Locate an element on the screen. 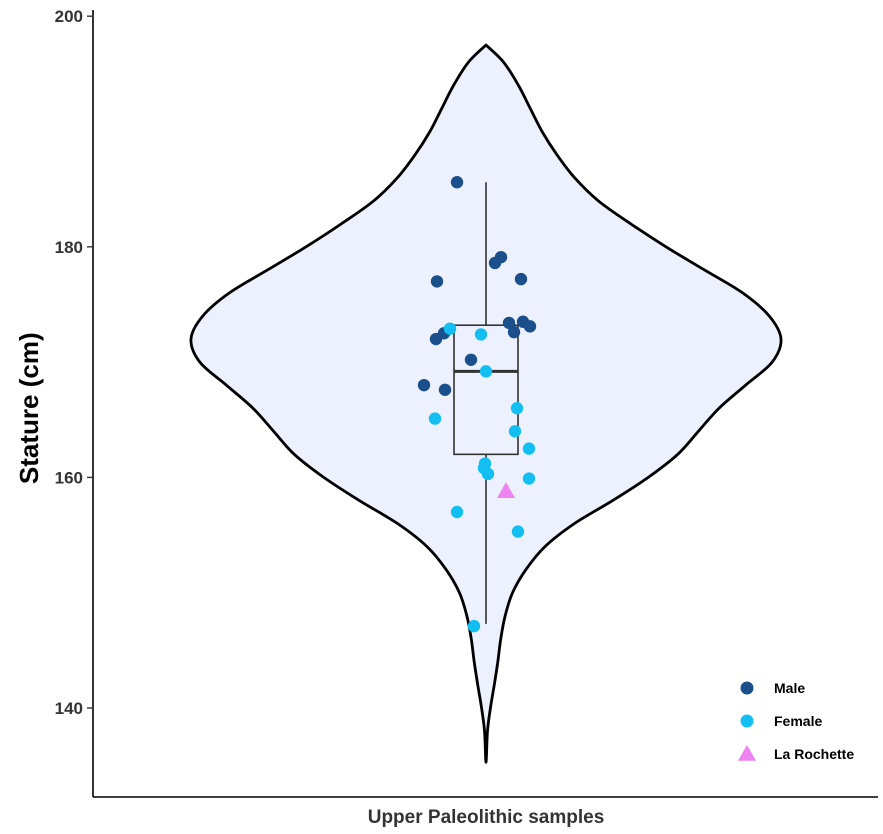  legend-label: La Rochette is located at coordinates (814, 754).